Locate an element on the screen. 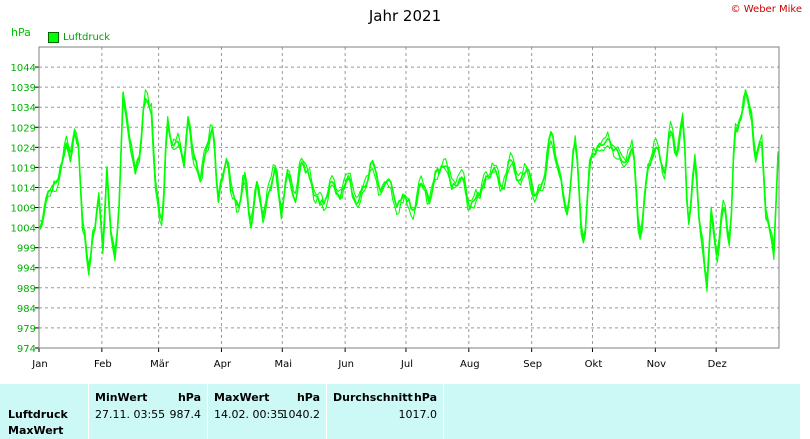 This screenshot has width=810, height=439. x-tick-label: Sep is located at coordinates (532, 364).